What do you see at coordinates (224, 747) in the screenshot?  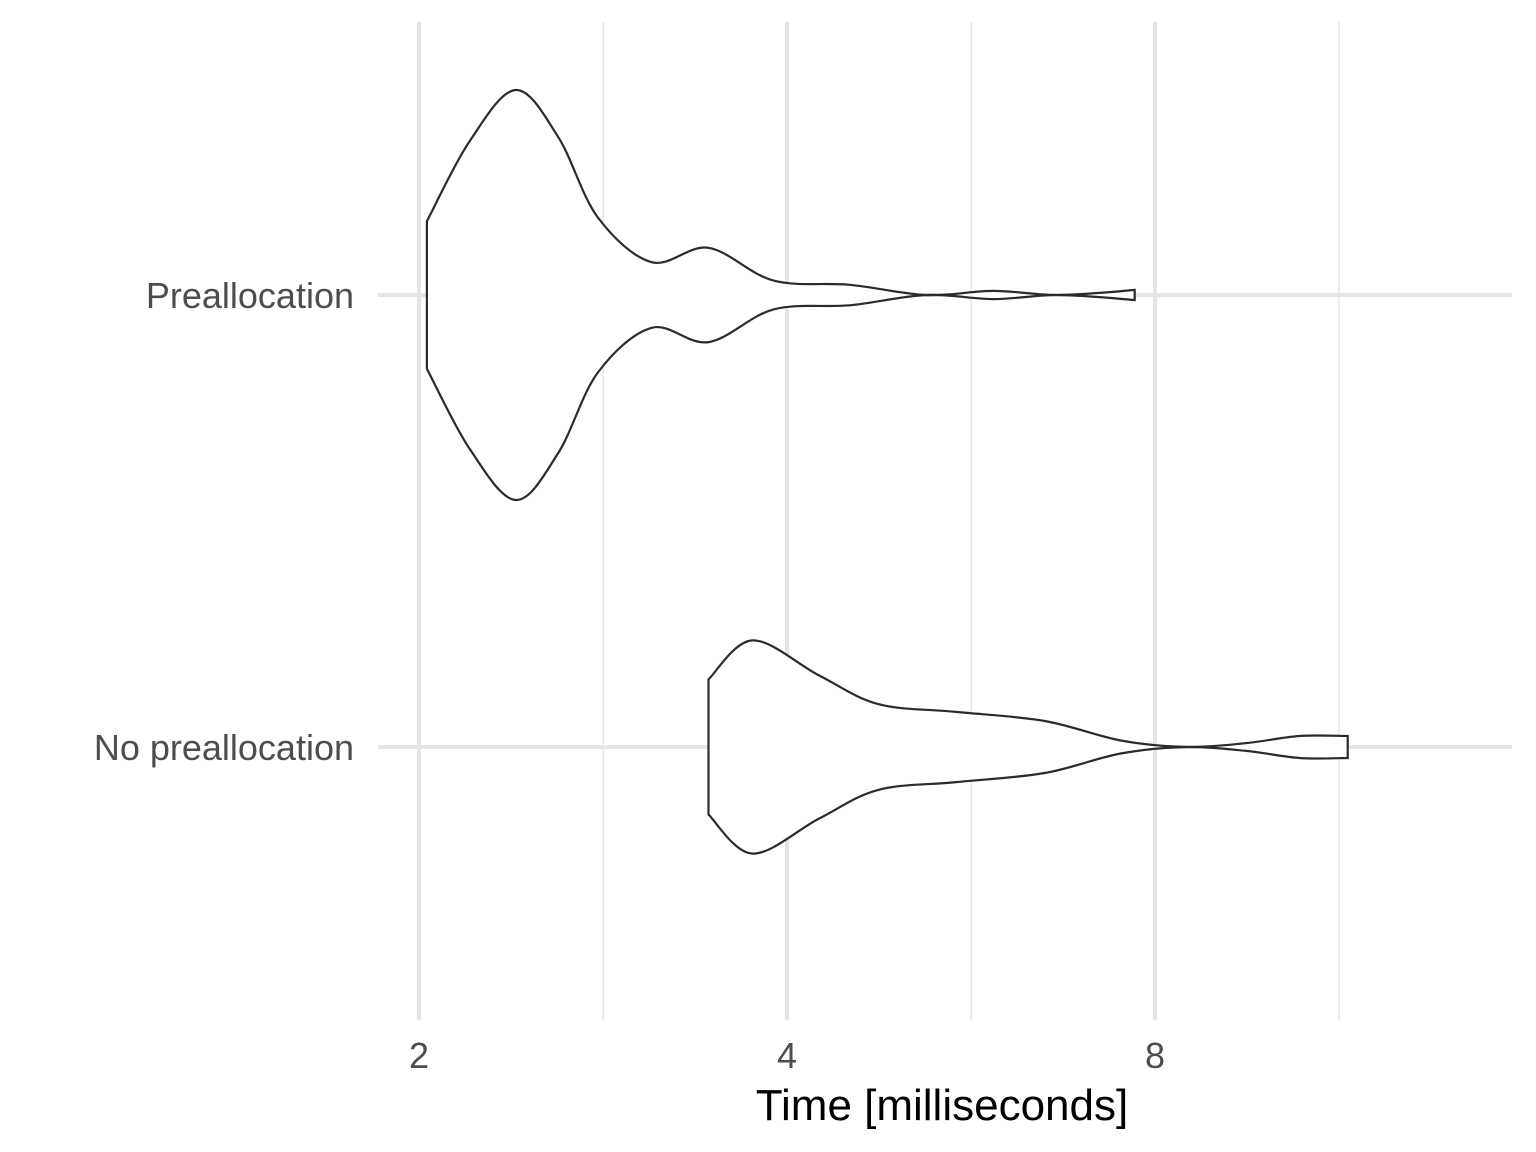 I see `y-category-label: No preallocation` at bounding box center [224, 747].